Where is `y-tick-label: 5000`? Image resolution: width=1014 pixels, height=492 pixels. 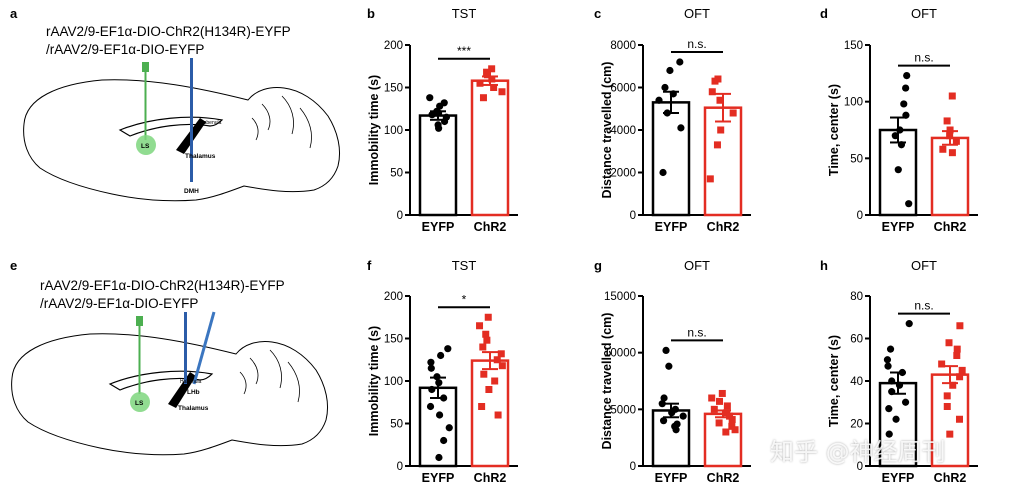
y-tick-label: 5000 is located at coordinates (623, 410).